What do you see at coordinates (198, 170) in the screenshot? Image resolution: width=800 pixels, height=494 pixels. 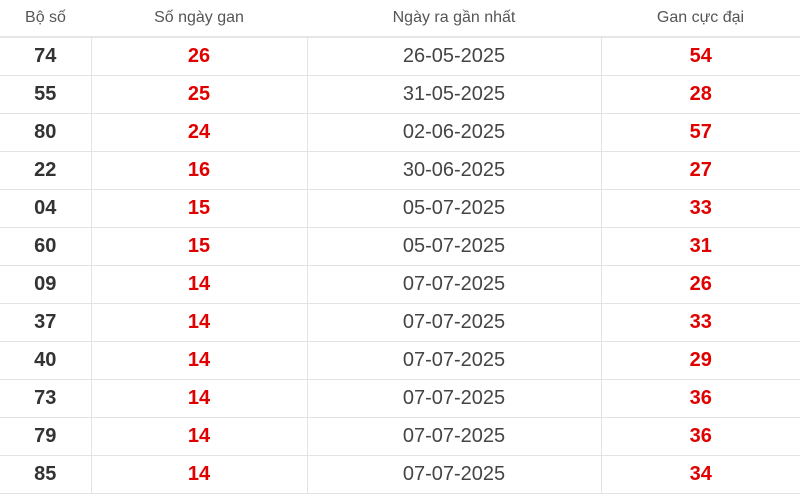 I see `so-ngay-gan-cell: 16` at bounding box center [198, 170].